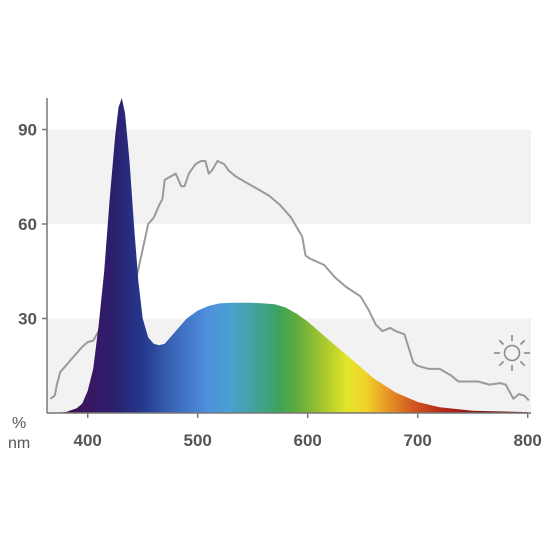 The height and width of the screenshot is (550, 550). What do you see at coordinates (528, 440) in the screenshot?
I see `x-tick-label: 800` at bounding box center [528, 440].